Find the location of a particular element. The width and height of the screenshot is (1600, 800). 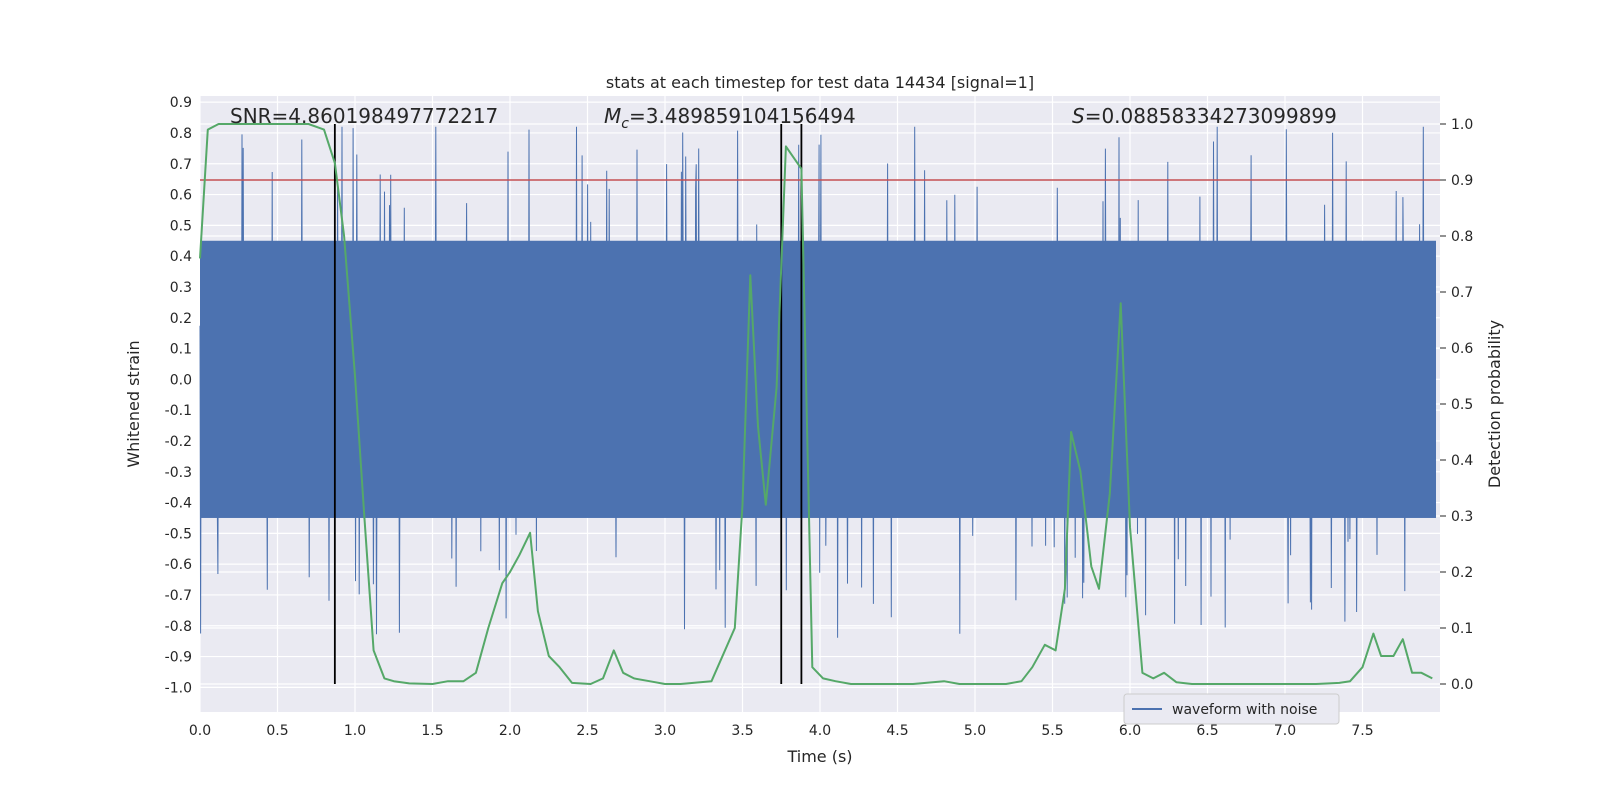

left-y-tick-label: 0.7 is located at coordinates (181, 165).